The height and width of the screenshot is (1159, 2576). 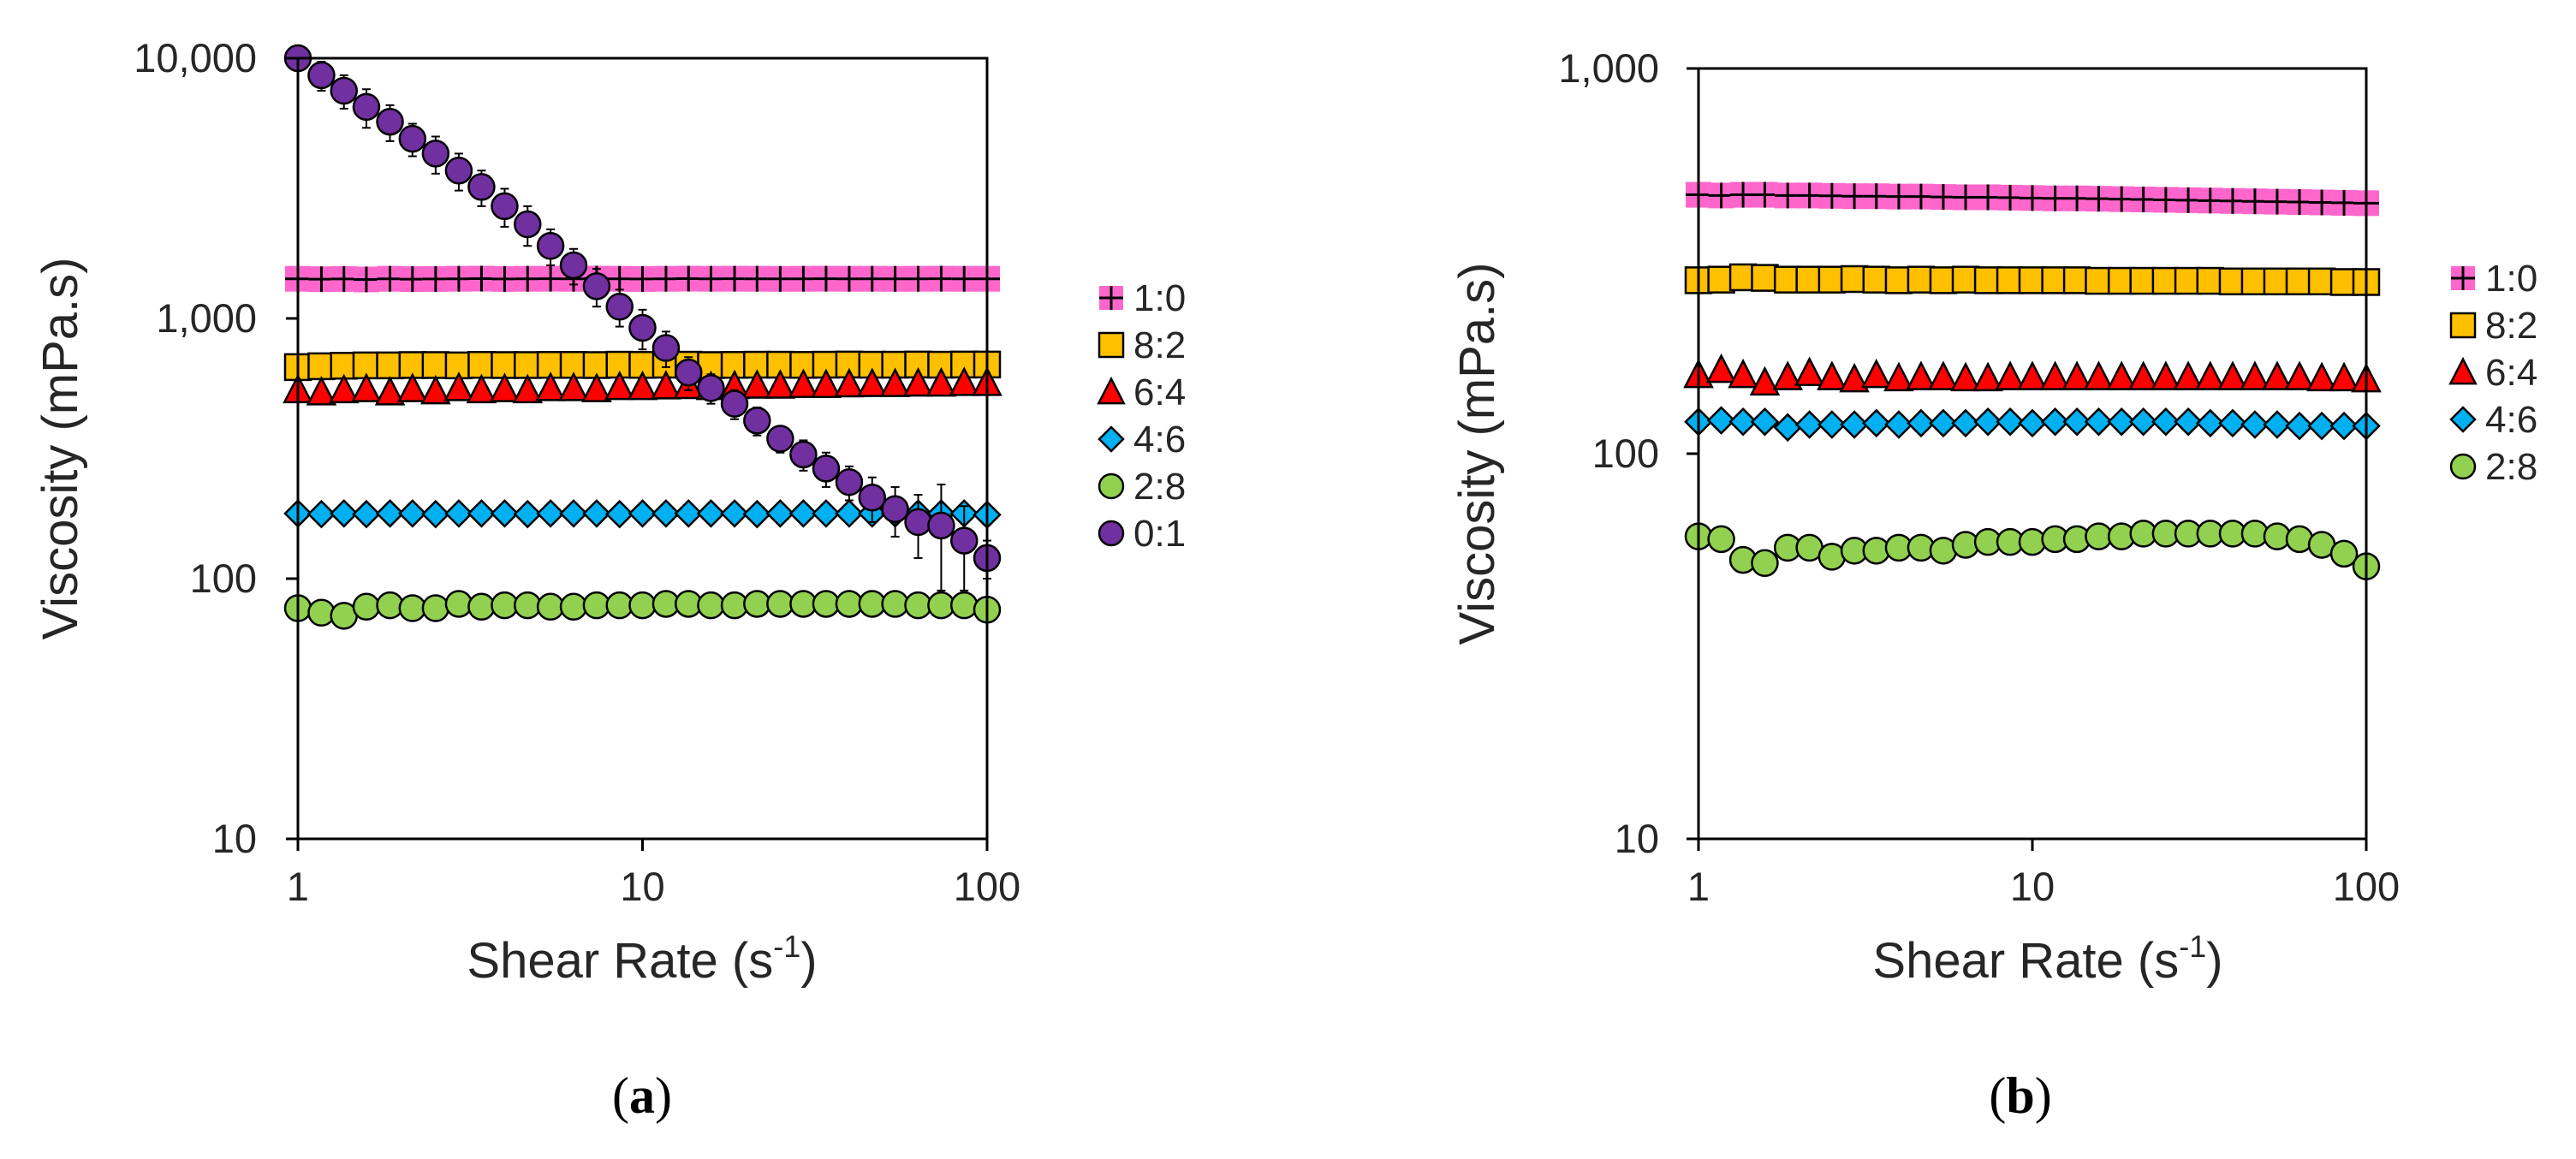 I want to click on y-tick-label: 1,000, so click(x=1609, y=68).